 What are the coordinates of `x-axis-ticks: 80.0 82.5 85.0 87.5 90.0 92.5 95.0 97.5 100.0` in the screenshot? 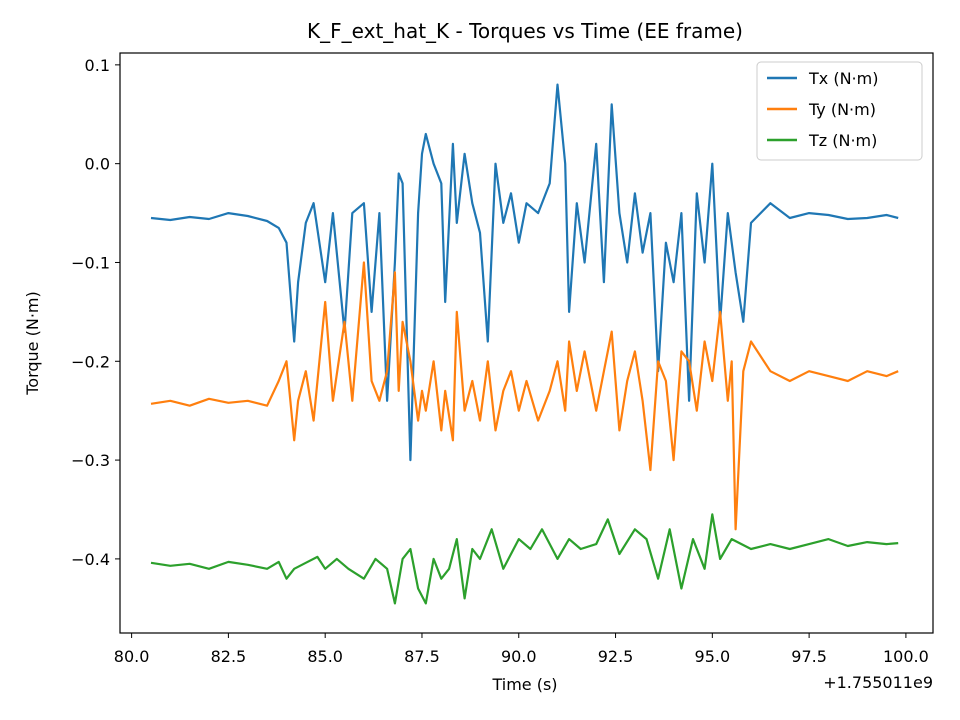 It's located at (521, 649).